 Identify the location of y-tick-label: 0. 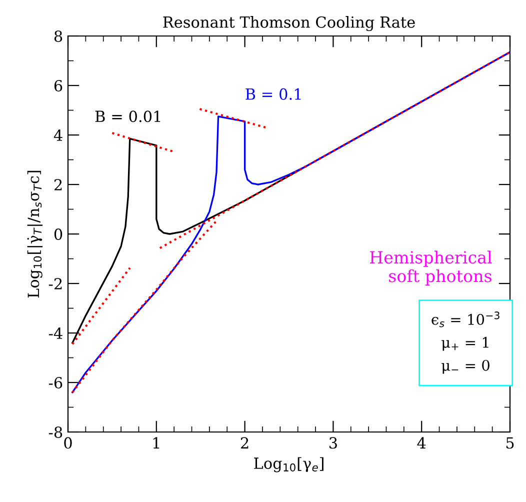
(58, 234).